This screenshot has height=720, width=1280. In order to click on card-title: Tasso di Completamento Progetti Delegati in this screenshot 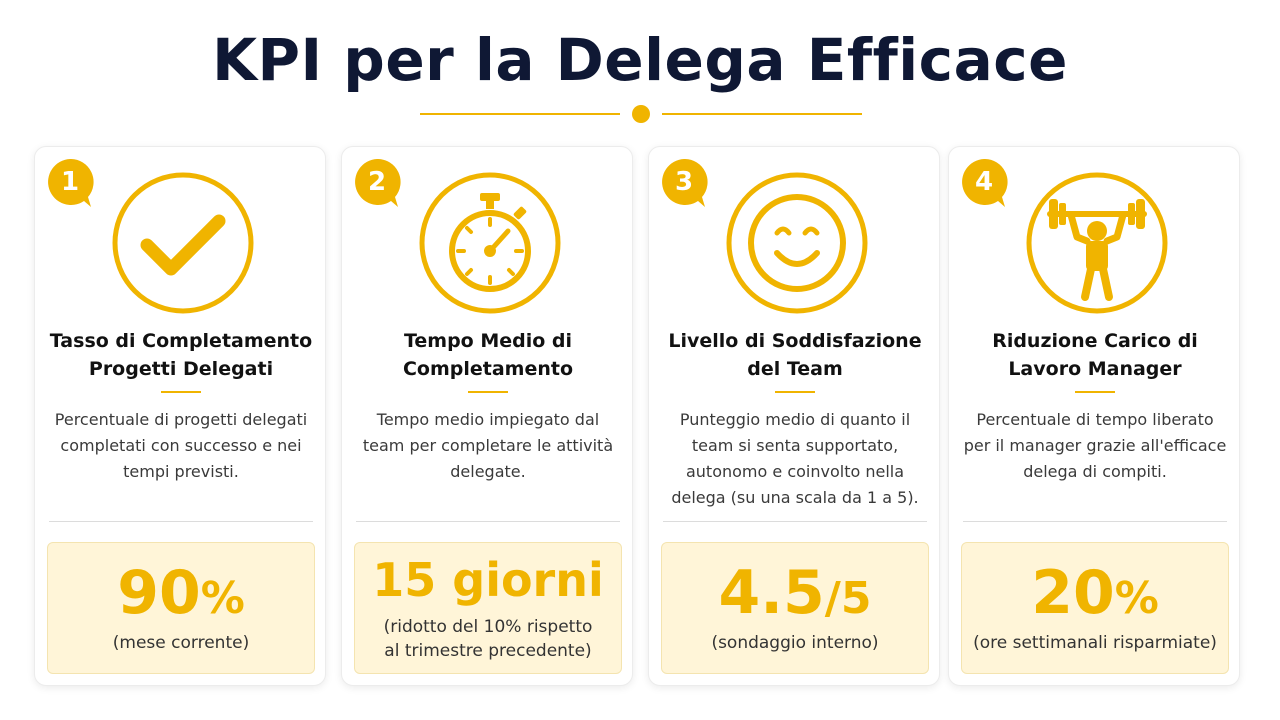, I will do `click(181, 355)`.